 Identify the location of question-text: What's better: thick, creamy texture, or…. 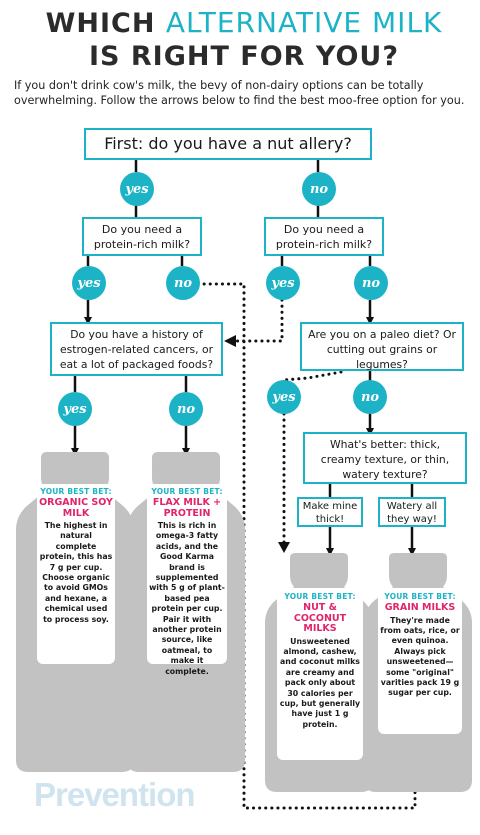
(385, 459).